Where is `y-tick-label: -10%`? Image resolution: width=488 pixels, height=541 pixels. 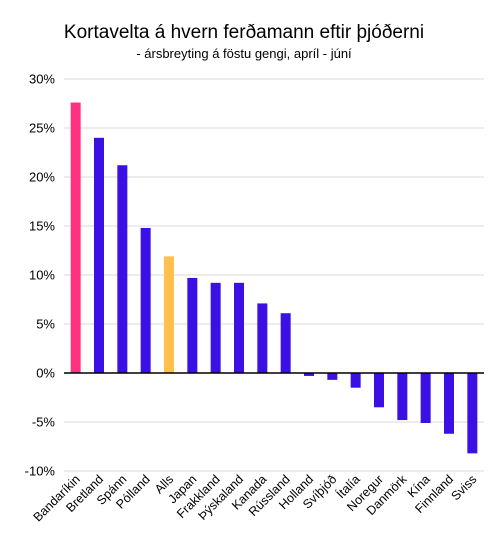 y-tick-label: -10% is located at coordinates (40, 471).